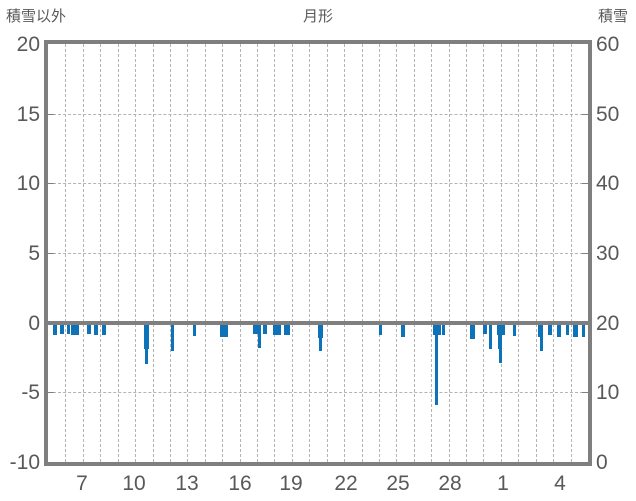  Describe the element at coordinates (28, 114) in the screenshot. I see `left-tick-label: 15` at that location.